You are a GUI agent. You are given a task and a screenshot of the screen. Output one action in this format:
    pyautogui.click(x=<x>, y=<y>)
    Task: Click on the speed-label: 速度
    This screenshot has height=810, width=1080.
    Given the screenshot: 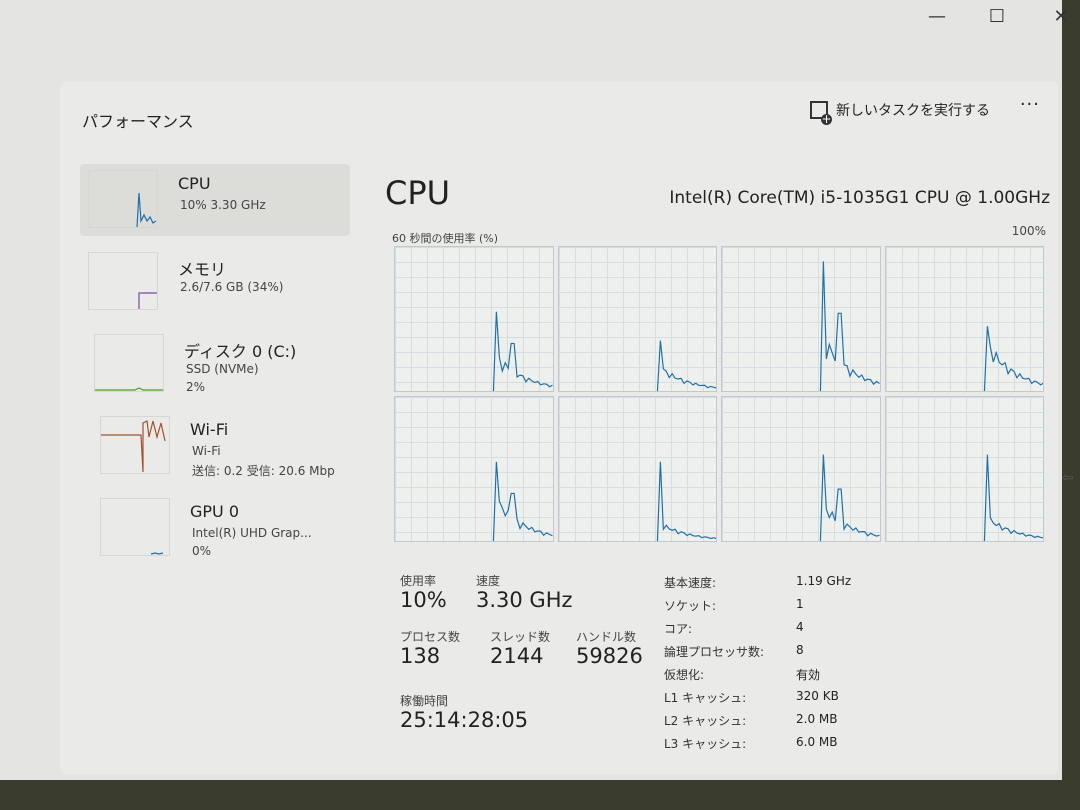 What is the action you would take?
    pyautogui.click(x=488, y=581)
    